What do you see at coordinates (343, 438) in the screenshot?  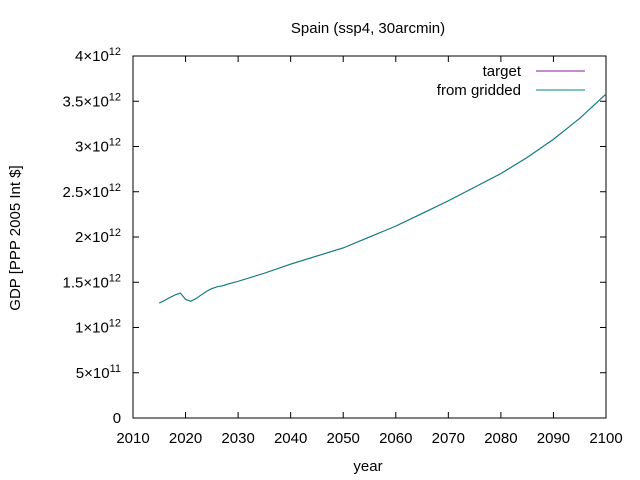 I see `x-tick-label: 2050` at bounding box center [343, 438].